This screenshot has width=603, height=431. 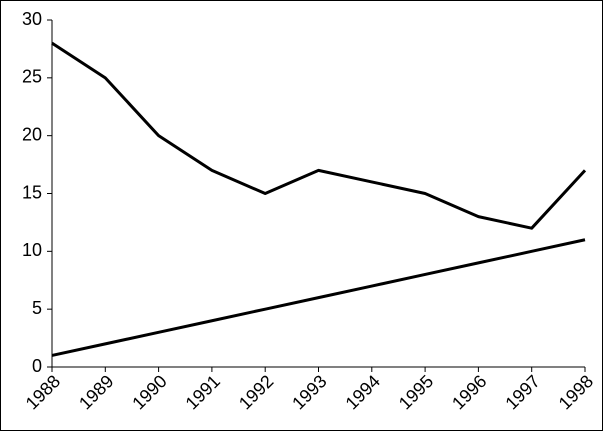 I want to click on y-tick-label: 10, so click(x=32, y=250).